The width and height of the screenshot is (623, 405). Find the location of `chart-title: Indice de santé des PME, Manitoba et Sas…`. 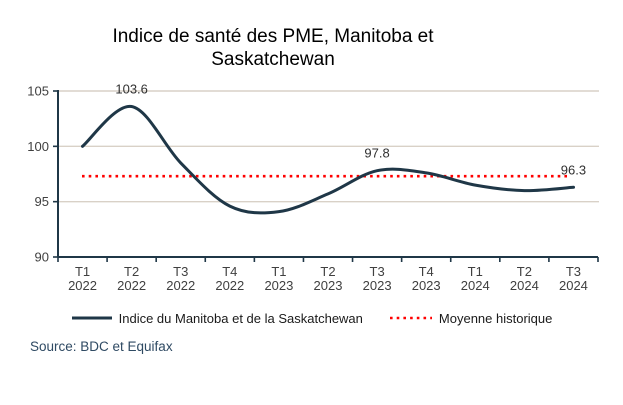

chart-title: Indice de santé des PME, Manitoba et Sas… is located at coordinates (273, 48).